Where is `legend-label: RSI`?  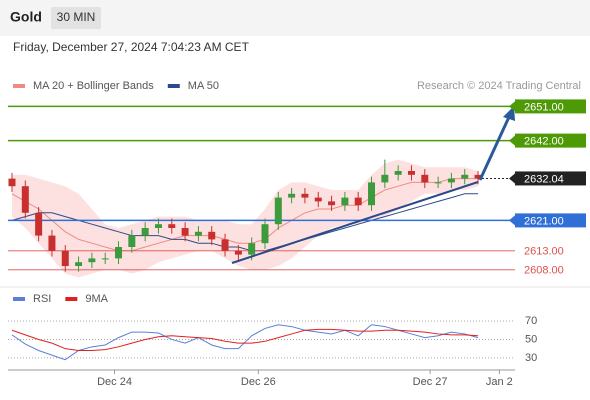 legend-label: RSI is located at coordinates (42, 299).